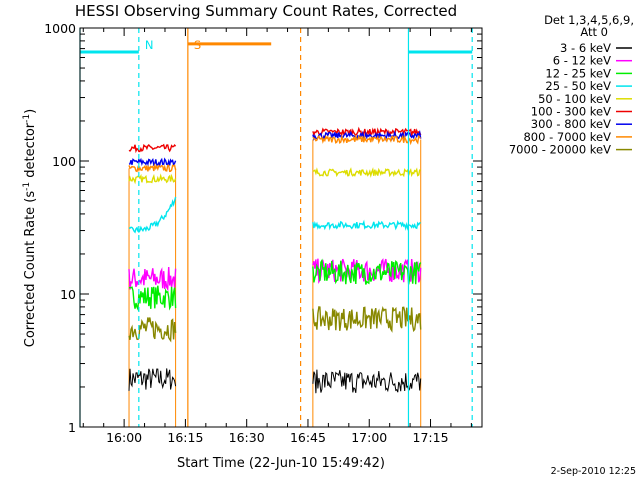 This screenshot has height=480, width=640. What do you see at coordinates (64, 161) in the screenshot?
I see `y-tick-label: 100` at bounding box center [64, 161].